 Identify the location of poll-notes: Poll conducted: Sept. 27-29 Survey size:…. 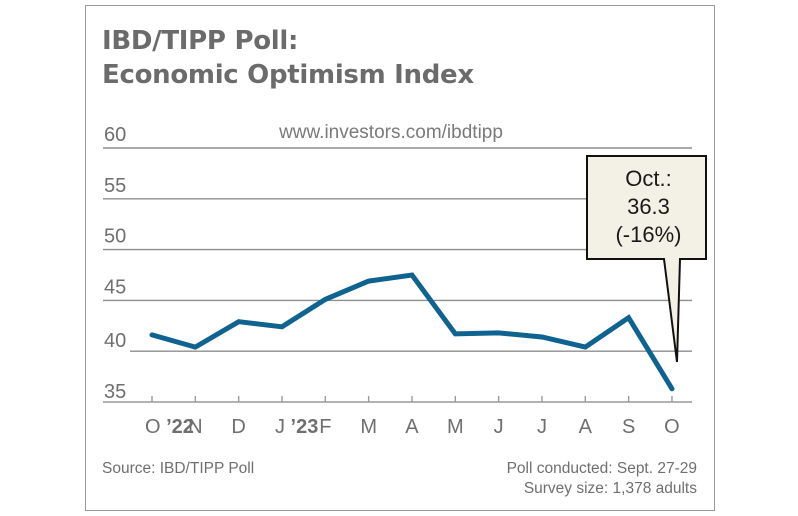
(602, 479).